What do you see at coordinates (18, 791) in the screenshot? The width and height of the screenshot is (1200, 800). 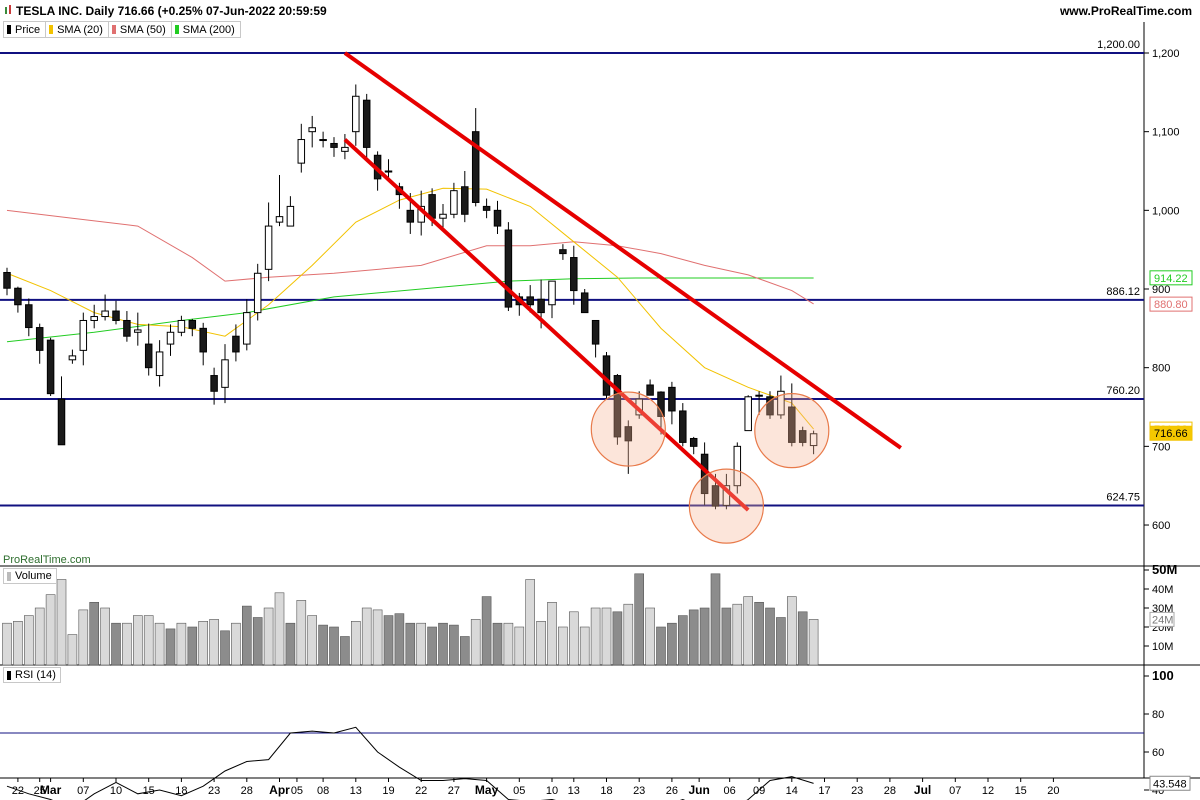 I see `x-tick-label: 22` at bounding box center [18, 791].